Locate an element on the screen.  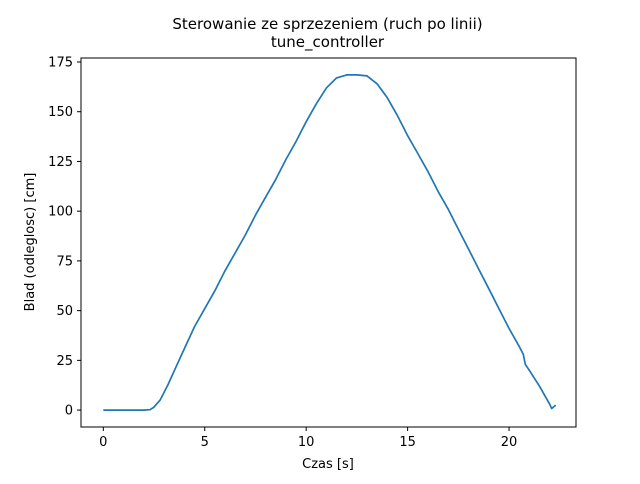
y-tick-label: 100 is located at coordinates (60, 212).